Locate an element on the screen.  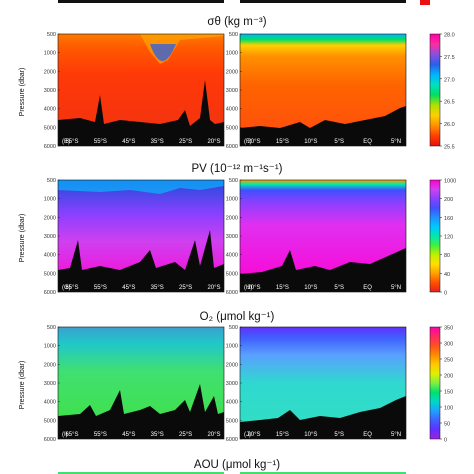
panel-title-pv: PV (10⁻¹² m⁻¹s⁻¹) is located at coordinates (236, 169).